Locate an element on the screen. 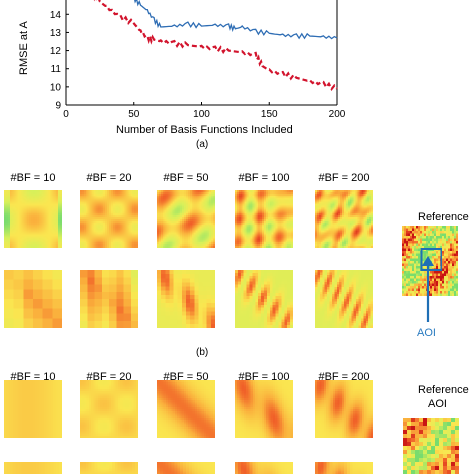  aoi-label: AOI is located at coordinates (426, 333).